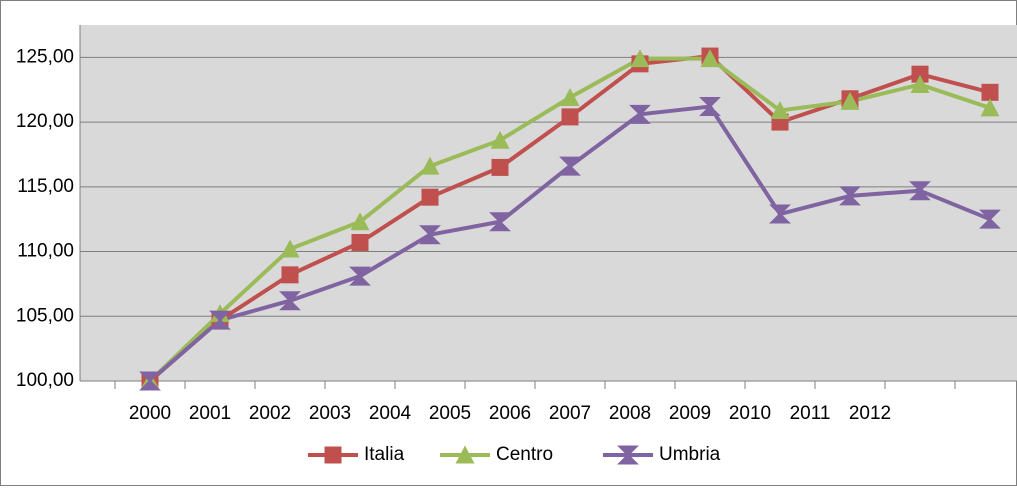 The width and height of the screenshot is (1017, 491). What do you see at coordinates (45, 380) in the screenshot?
I see `y-tick-label: 100,00` at bounding box center [45, 380].